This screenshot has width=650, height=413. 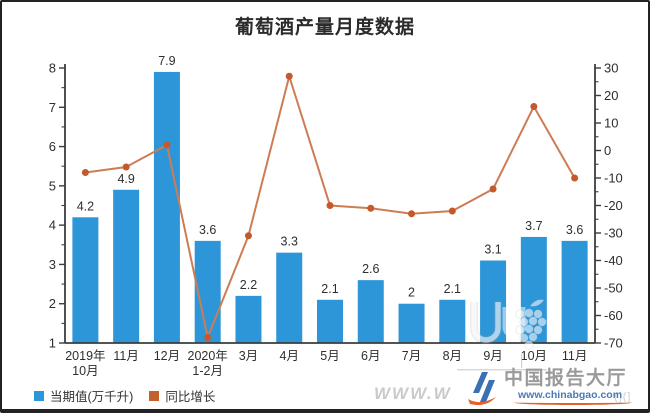 I want to click on svg-text: 1-2月, so click(x=207, y=371).